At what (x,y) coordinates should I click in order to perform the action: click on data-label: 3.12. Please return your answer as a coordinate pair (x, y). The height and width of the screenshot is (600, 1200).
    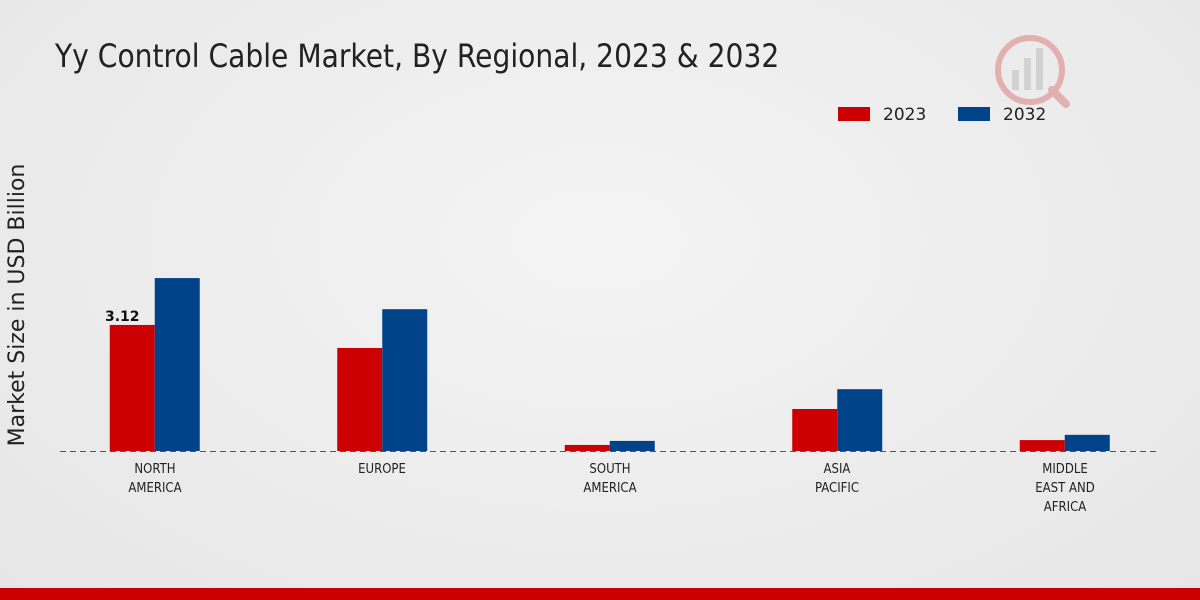
    Looking at the image, I should click on (122, 317).